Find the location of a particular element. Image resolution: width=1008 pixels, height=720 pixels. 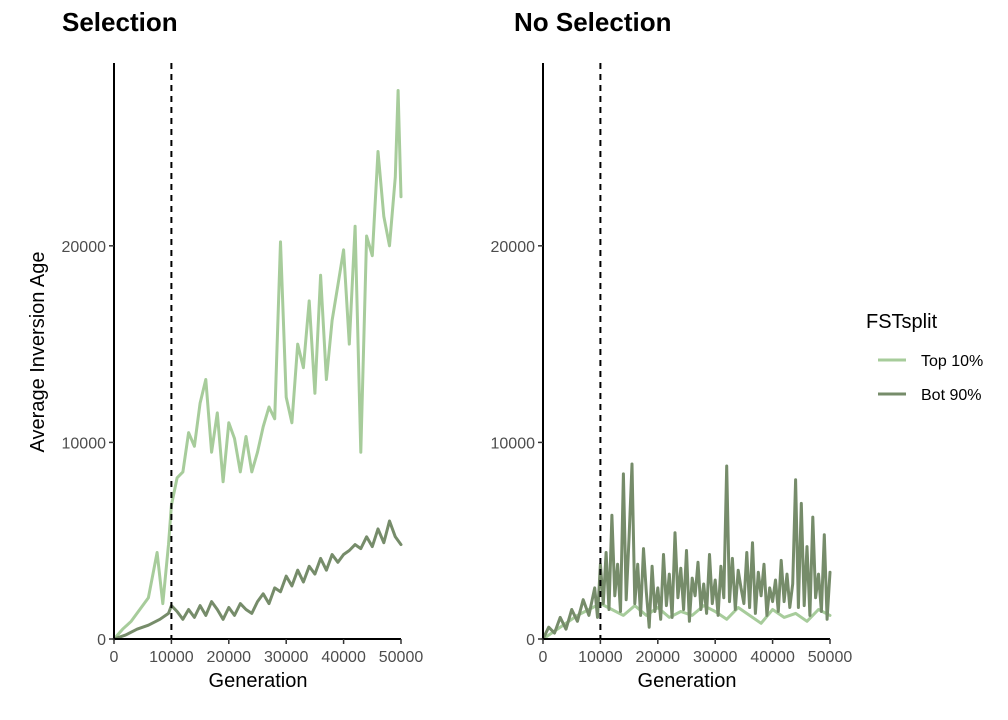

legend-item-bot-90: Bot 90% is located at coordinates (929, 395).